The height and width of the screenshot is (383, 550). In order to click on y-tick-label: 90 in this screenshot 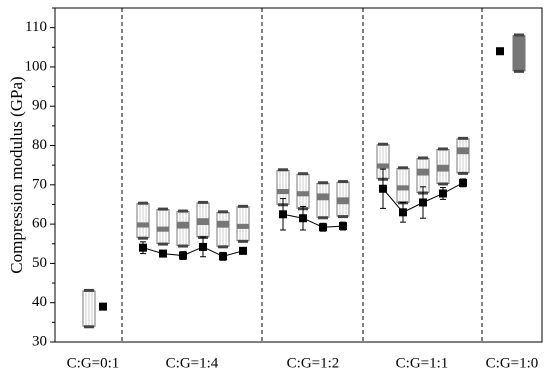, I will do `click(39, 106)`.